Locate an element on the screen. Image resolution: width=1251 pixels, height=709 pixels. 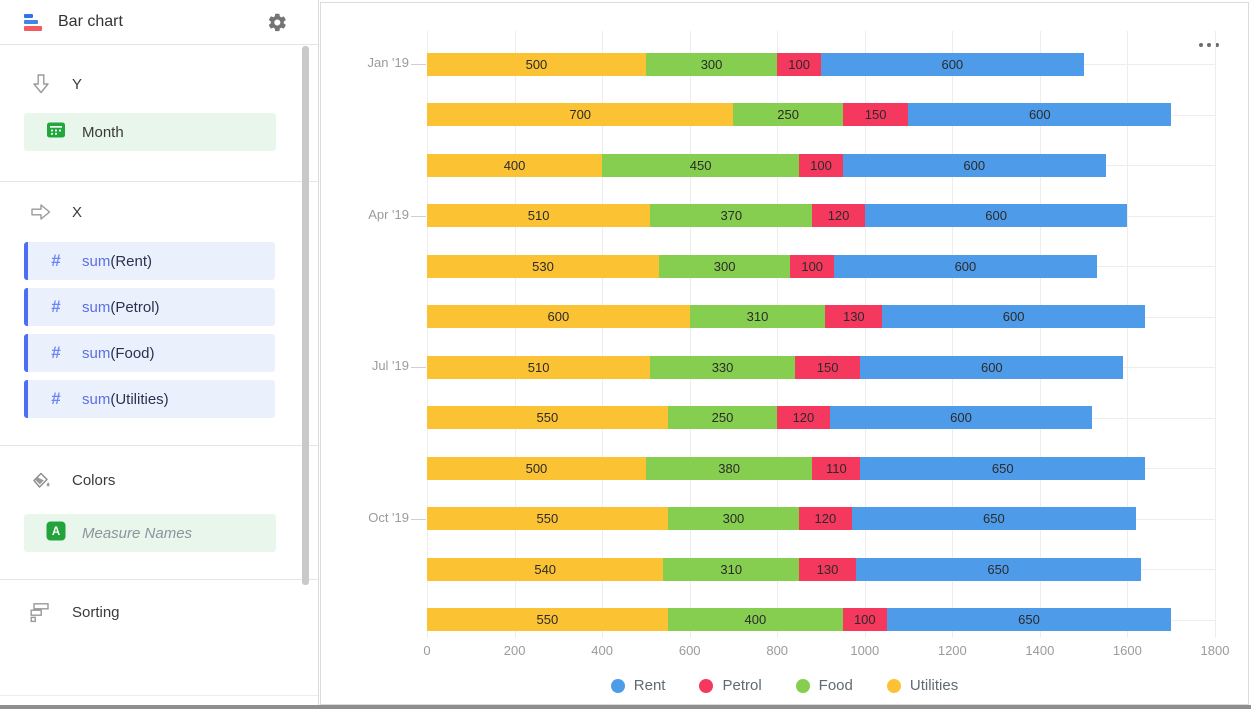
hash-icon: # is located at coordinates (56, 352).